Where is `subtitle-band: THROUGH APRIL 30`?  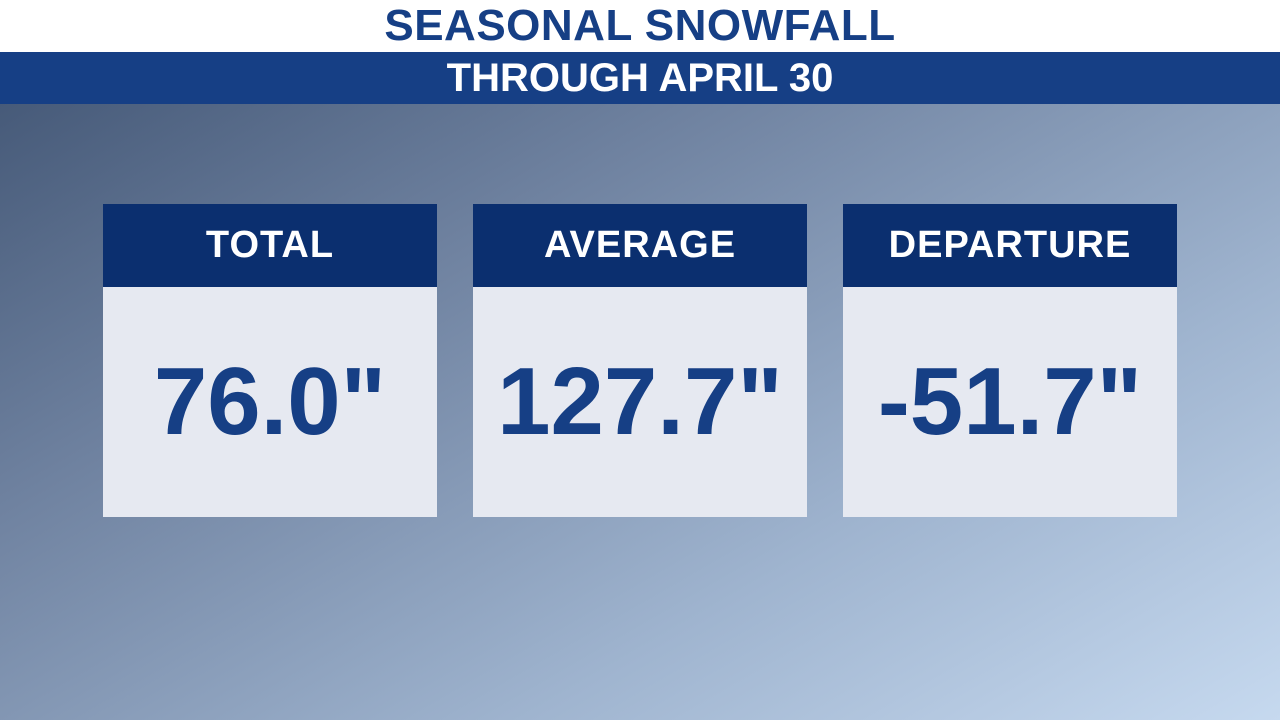 subtitle-band: THROUGH APRIL 30 is located at coordinates (640, 78).